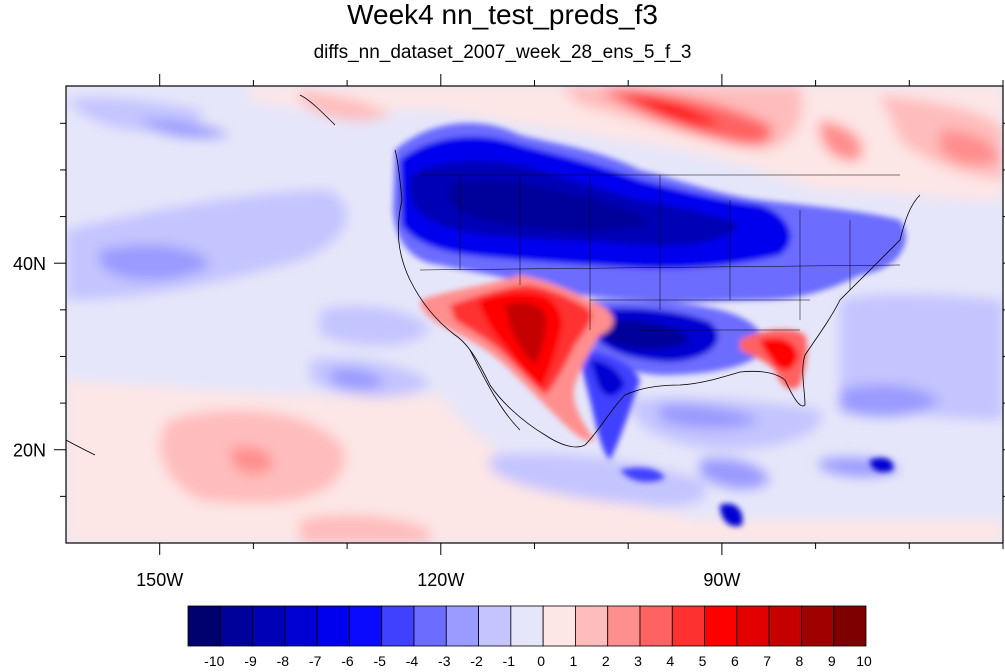 The height and width of the screenshot is (672, 1005). What do you see at coordinates (541, 661) in the screenshot?
I see `colorbar-label: 0` at bounding box center [541, 661].